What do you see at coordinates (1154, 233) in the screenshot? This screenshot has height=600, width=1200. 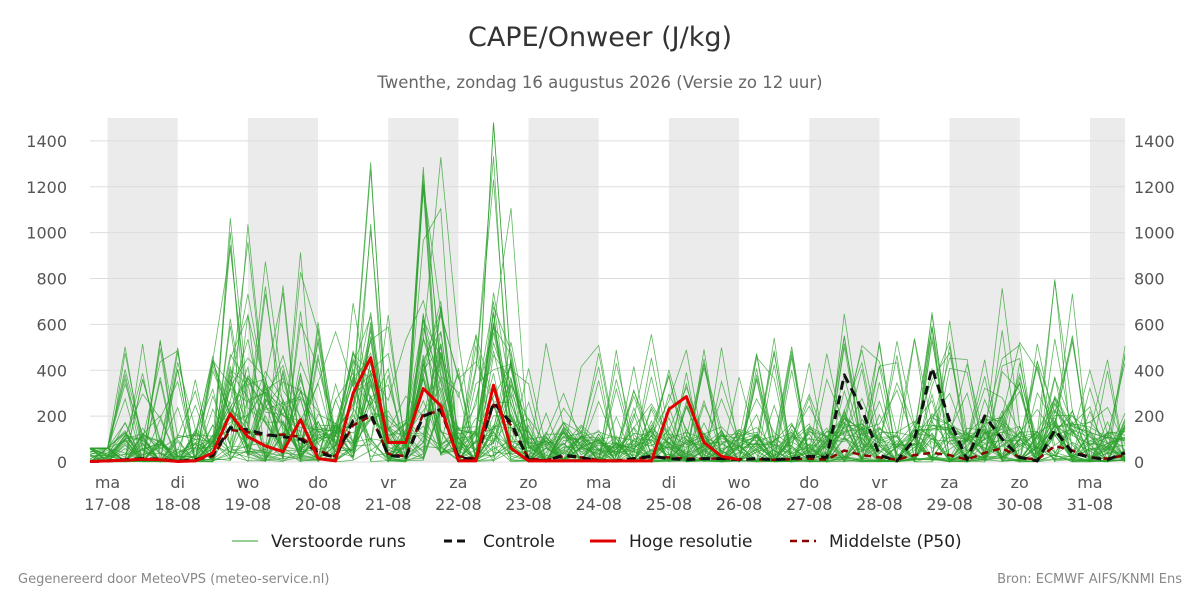 I see `y-tick-label-right: 1000` at bounding box center [1154, 233].